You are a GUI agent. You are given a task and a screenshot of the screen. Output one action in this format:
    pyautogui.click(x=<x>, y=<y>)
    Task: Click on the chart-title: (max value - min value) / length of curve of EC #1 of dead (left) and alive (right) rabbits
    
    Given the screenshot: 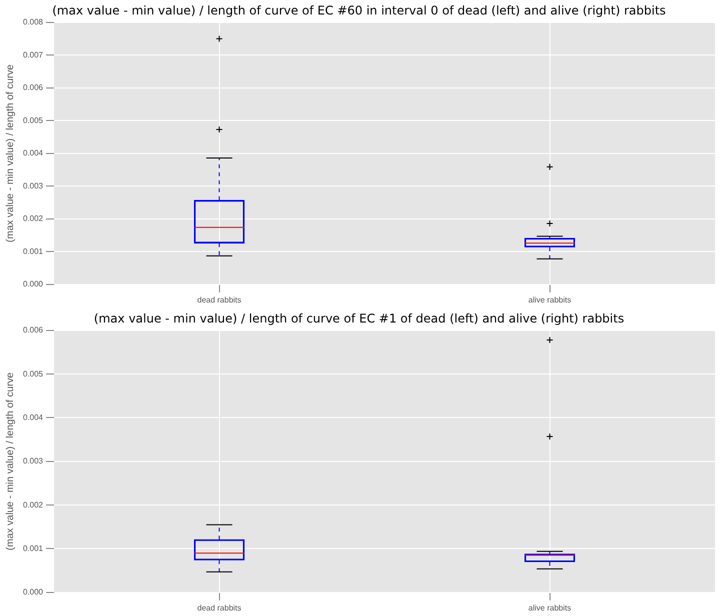 What is the action you would take?
    pyautogui.click(x=359, y=318)
    